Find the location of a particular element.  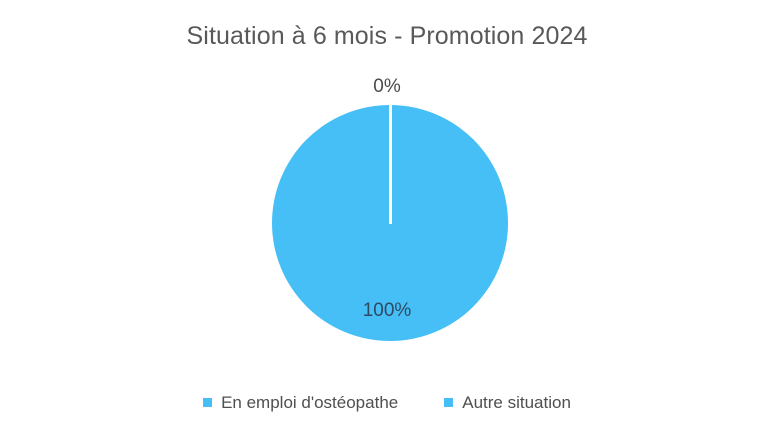

chart-title: Situation à 6 mois - Promotion 2024 is located at coordinates (387, 36).